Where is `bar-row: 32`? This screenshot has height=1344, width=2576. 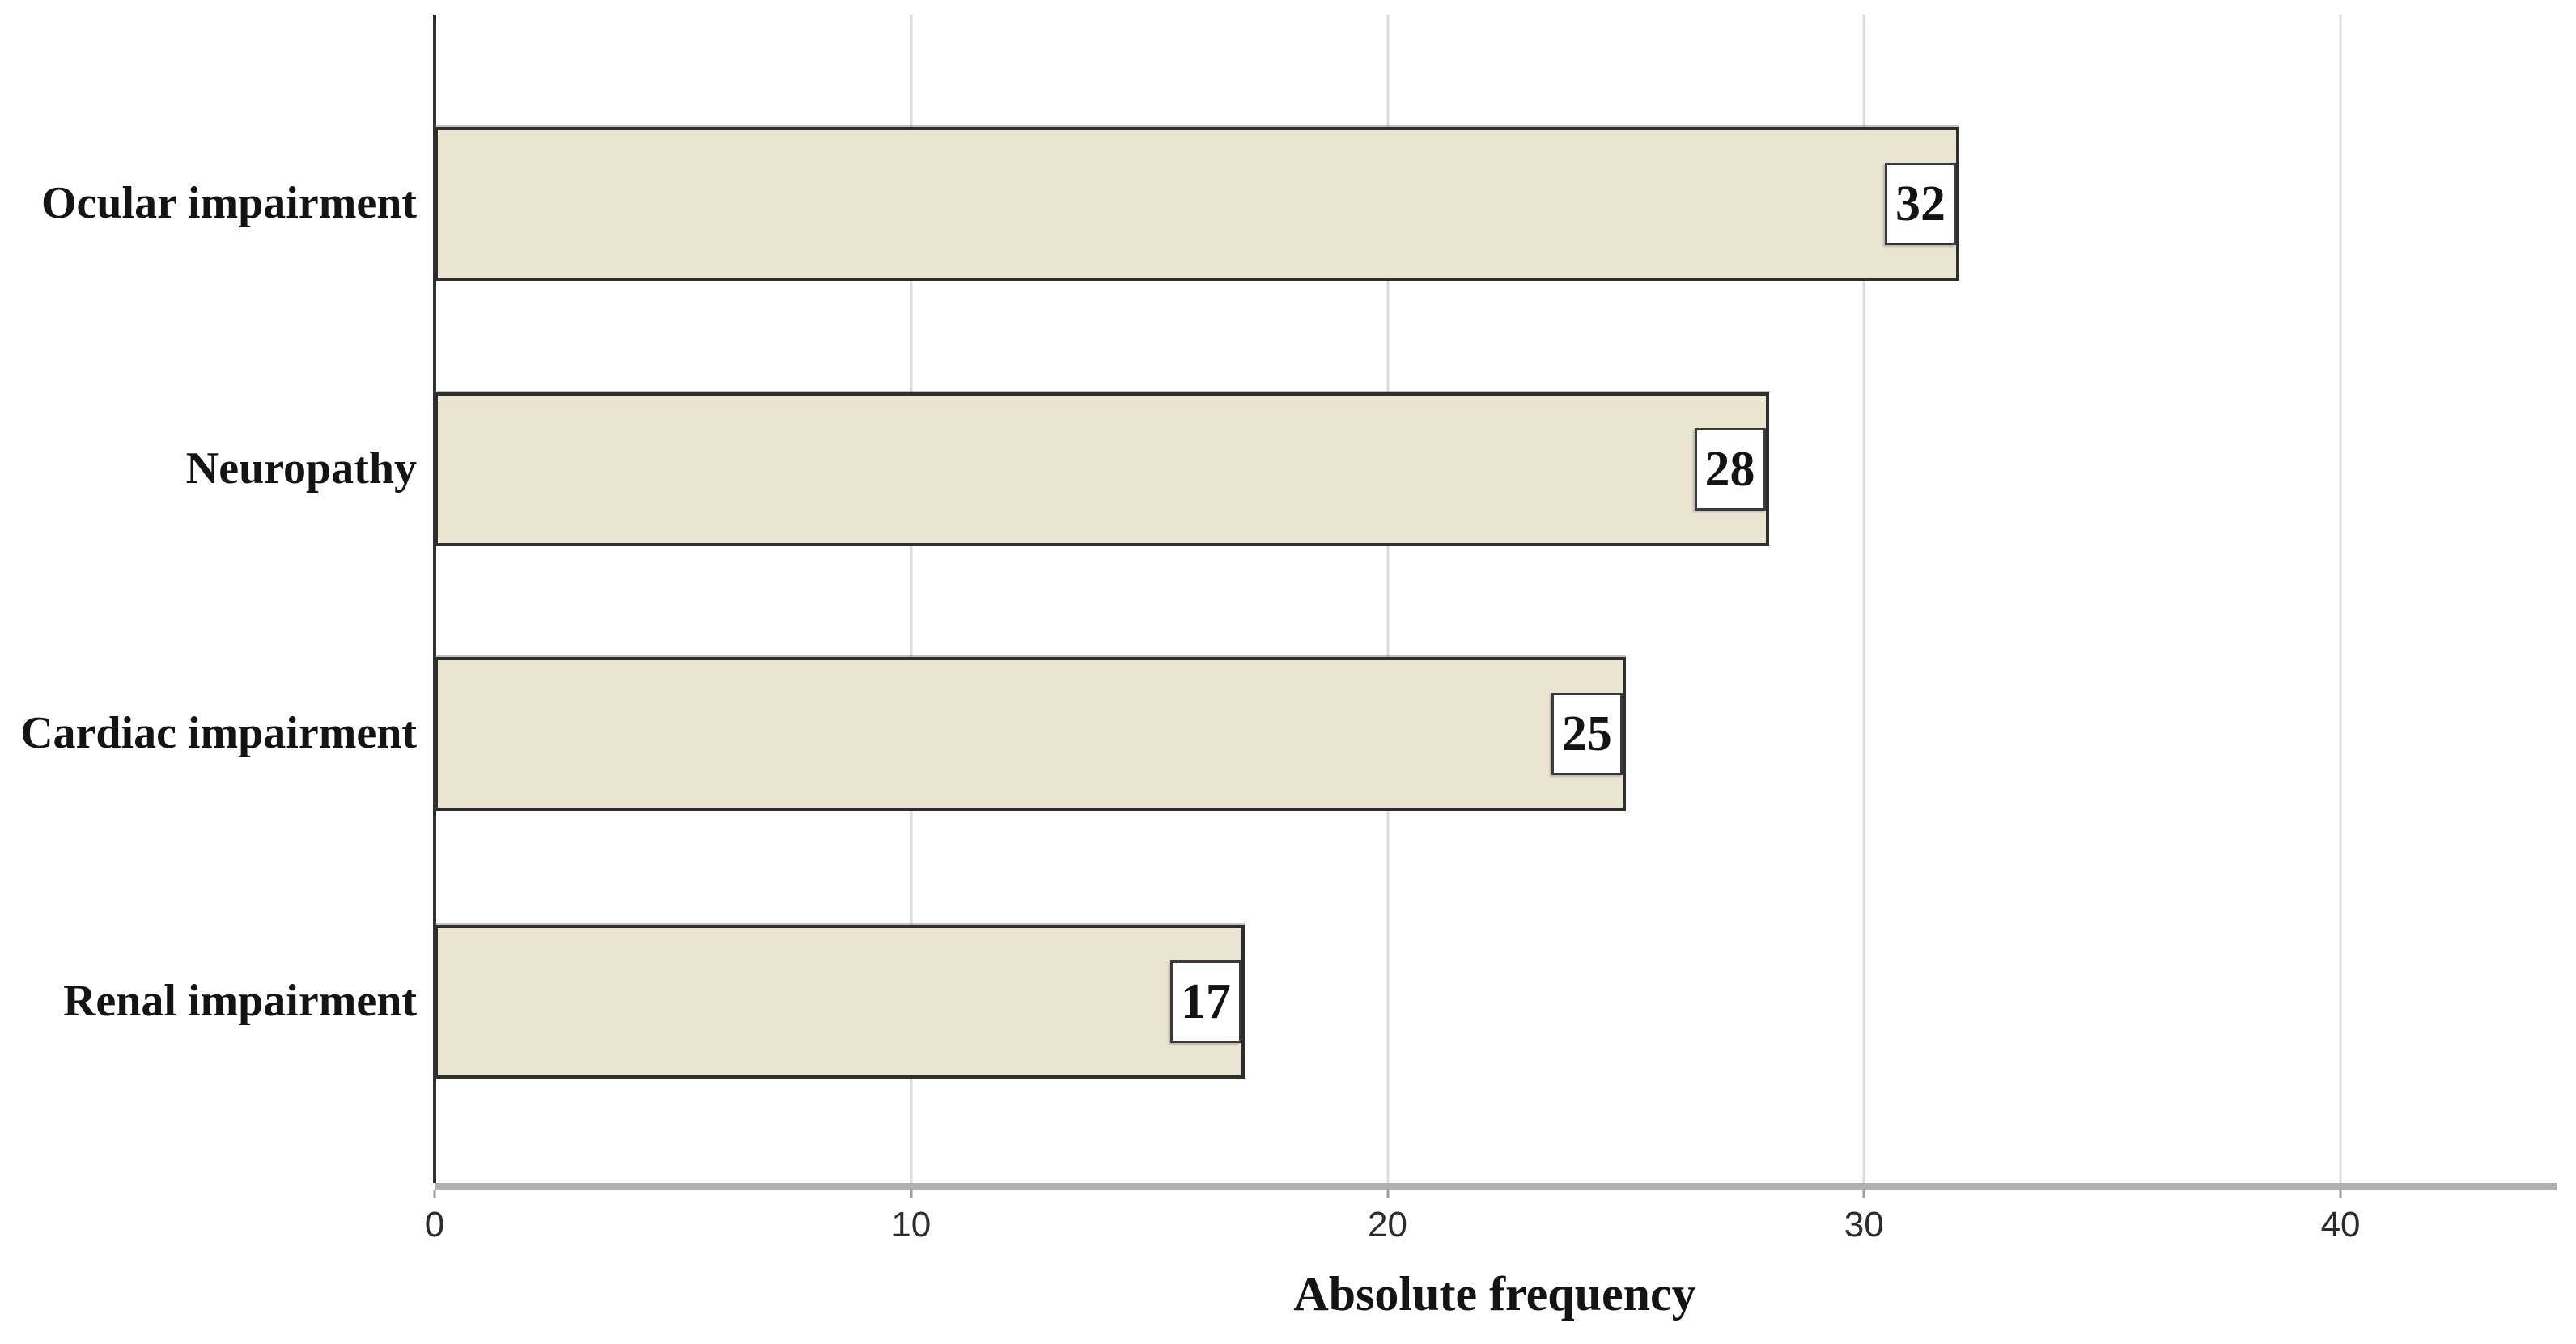 bar-row: 32 is located at coordinates (1495, 204).